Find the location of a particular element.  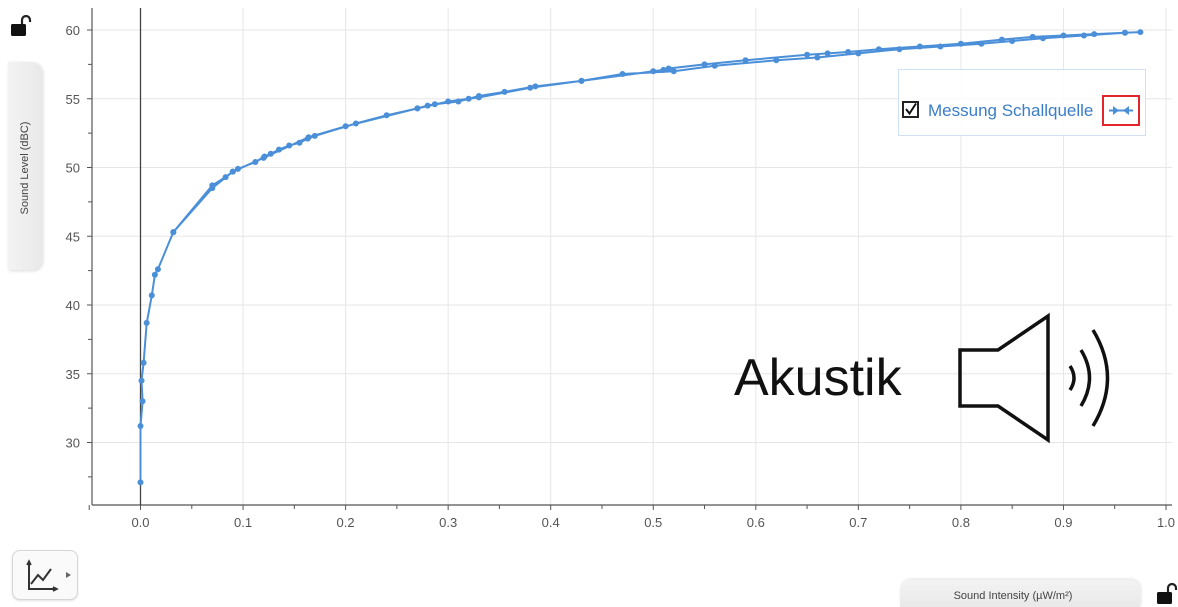

x-tick-label: 0.8 is located at coordinates (961, 522).